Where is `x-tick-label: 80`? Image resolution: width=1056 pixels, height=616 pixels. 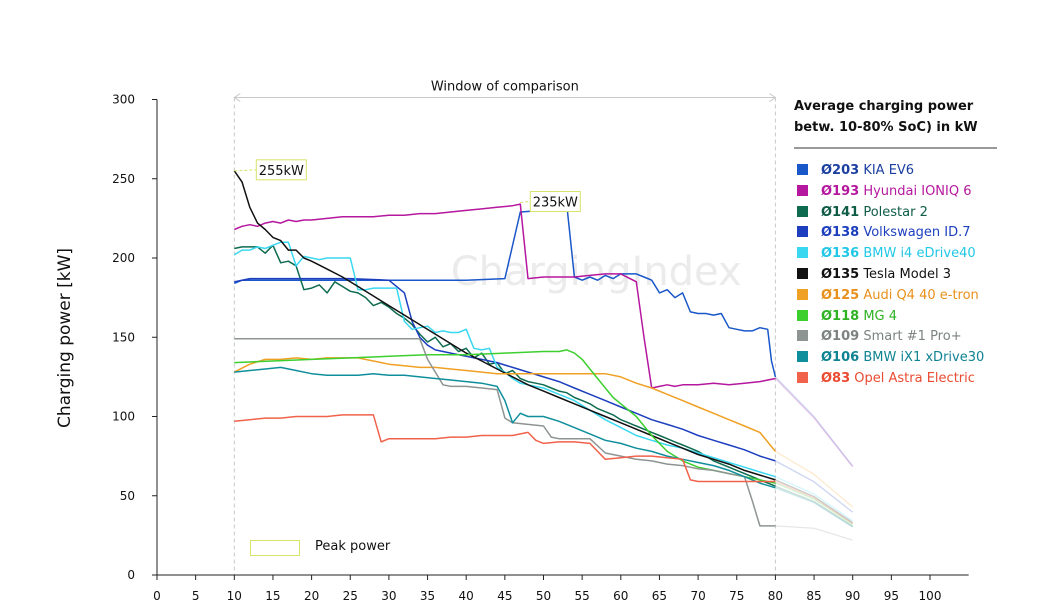
x-tick-label: 80 is located at coordinates (775, 596).